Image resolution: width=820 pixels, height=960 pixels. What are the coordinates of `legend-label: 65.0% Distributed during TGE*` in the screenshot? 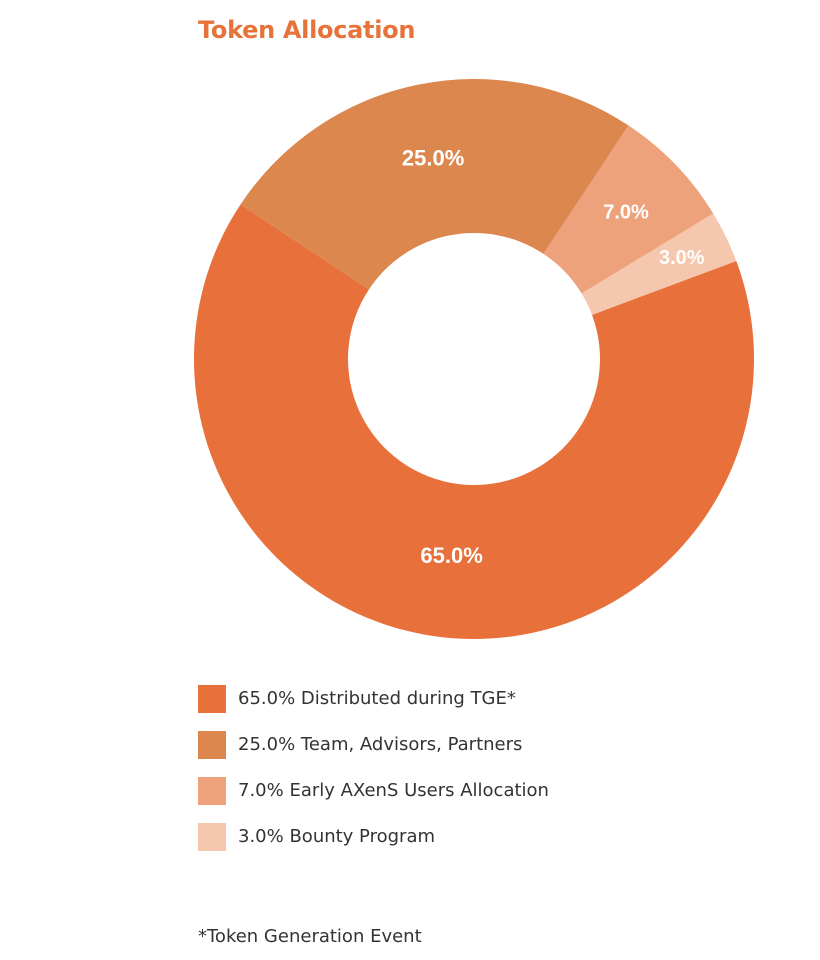 It's located at (377, 698).